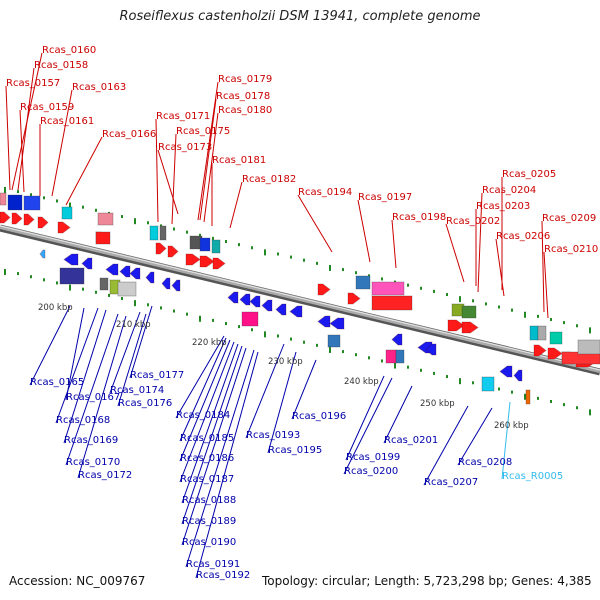 Image resolution: width=600 pixels, height=600 pixels. I want to click on gene-label: Rcas_0185, so click(207, 438).